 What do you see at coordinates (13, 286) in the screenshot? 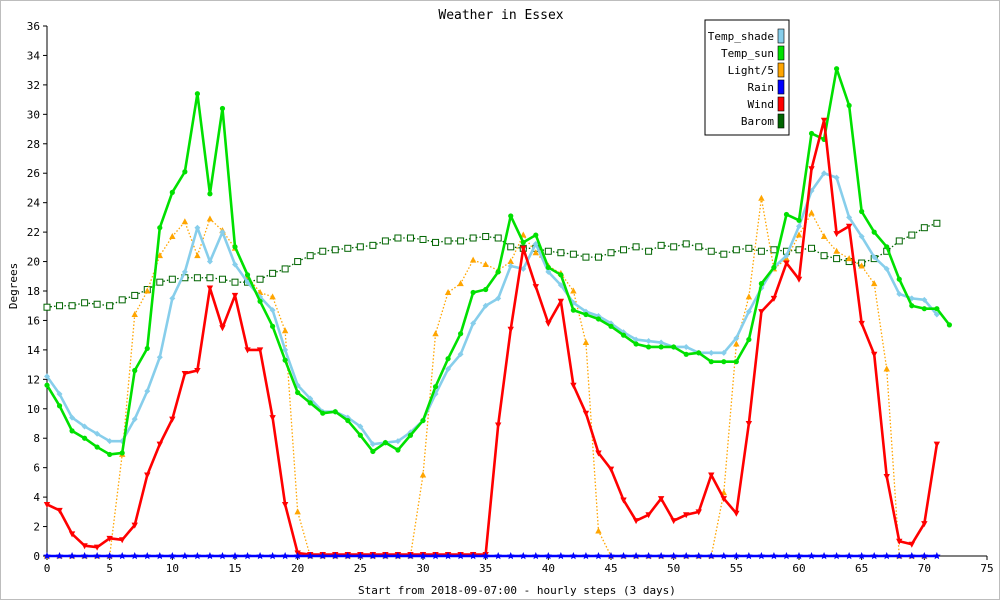
I see `y-axis-label: Degrees` at bounding box center [13, 286].